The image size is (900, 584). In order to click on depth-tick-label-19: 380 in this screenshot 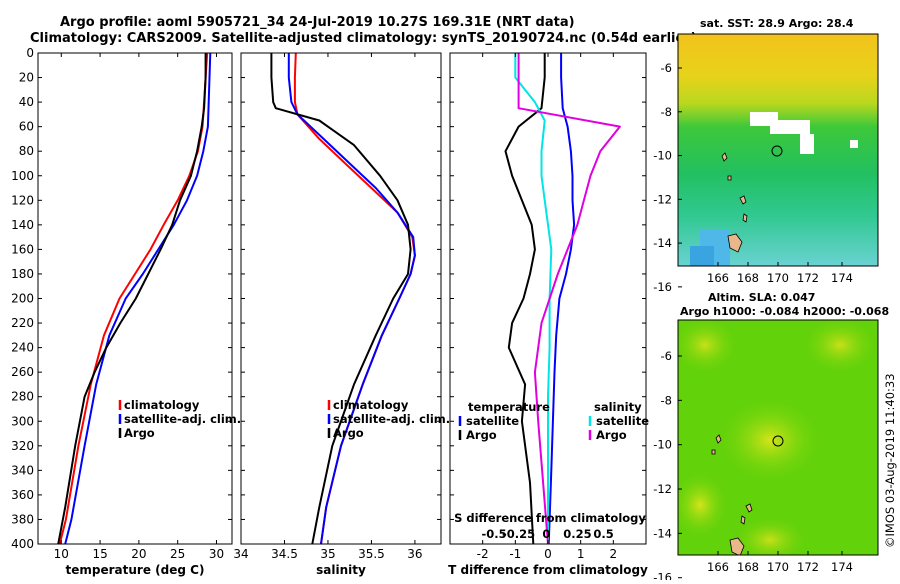, I will do `click(22, 519)`.